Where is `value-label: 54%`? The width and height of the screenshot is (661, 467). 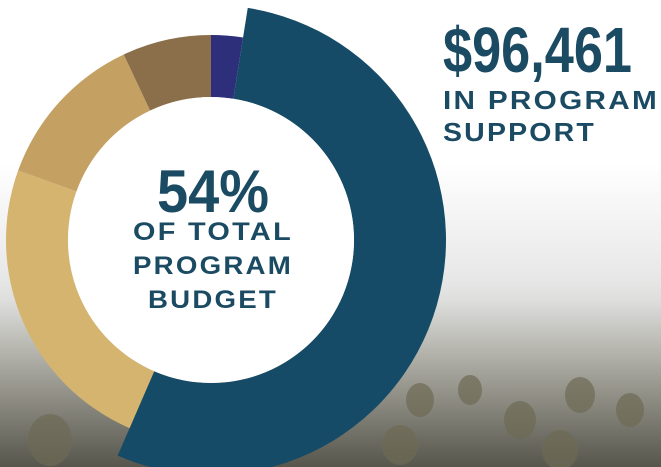
value-label: 54% is located at coordinates (213, 191).